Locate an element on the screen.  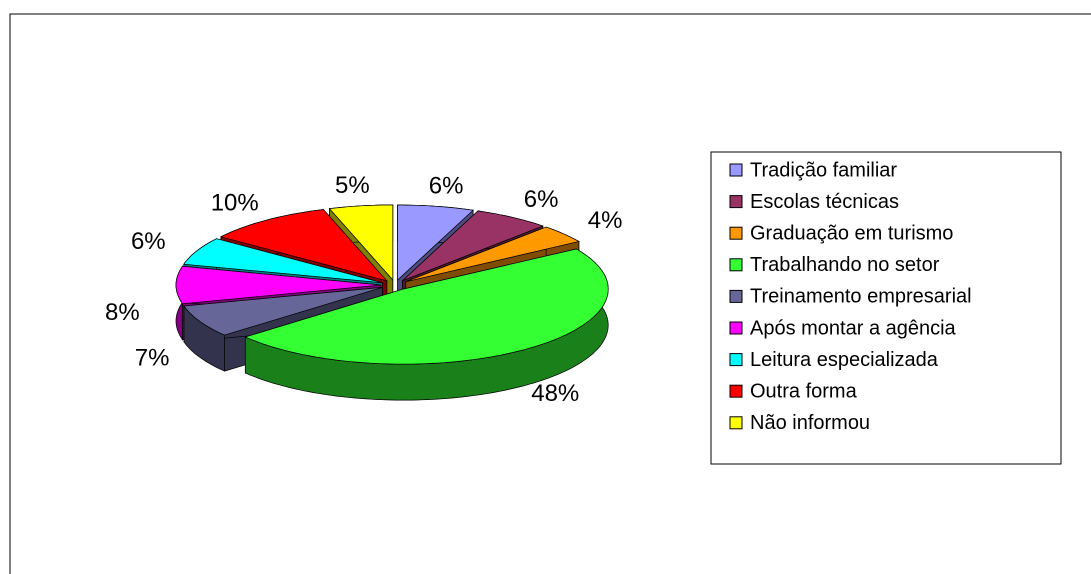
legend-label: Treinamento empresarial is located at coordinates (861, 297).